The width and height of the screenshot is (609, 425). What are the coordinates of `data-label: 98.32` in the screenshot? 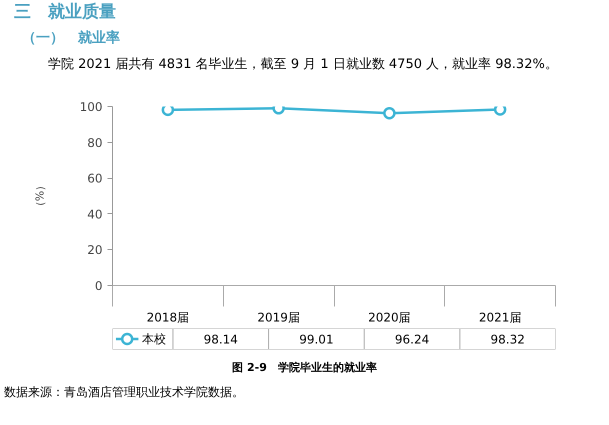 It's located at (507, 339).